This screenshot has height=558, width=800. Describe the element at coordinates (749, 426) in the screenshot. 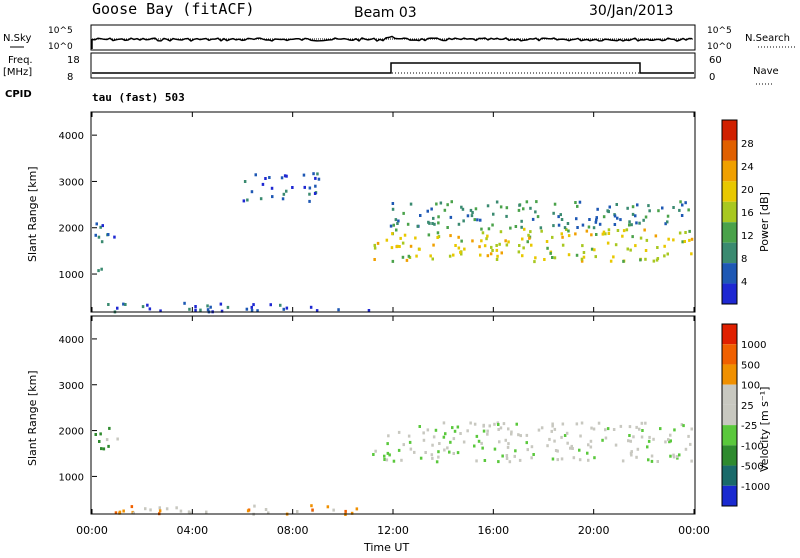

I see `colorbar-tick-label: -25` at that location.